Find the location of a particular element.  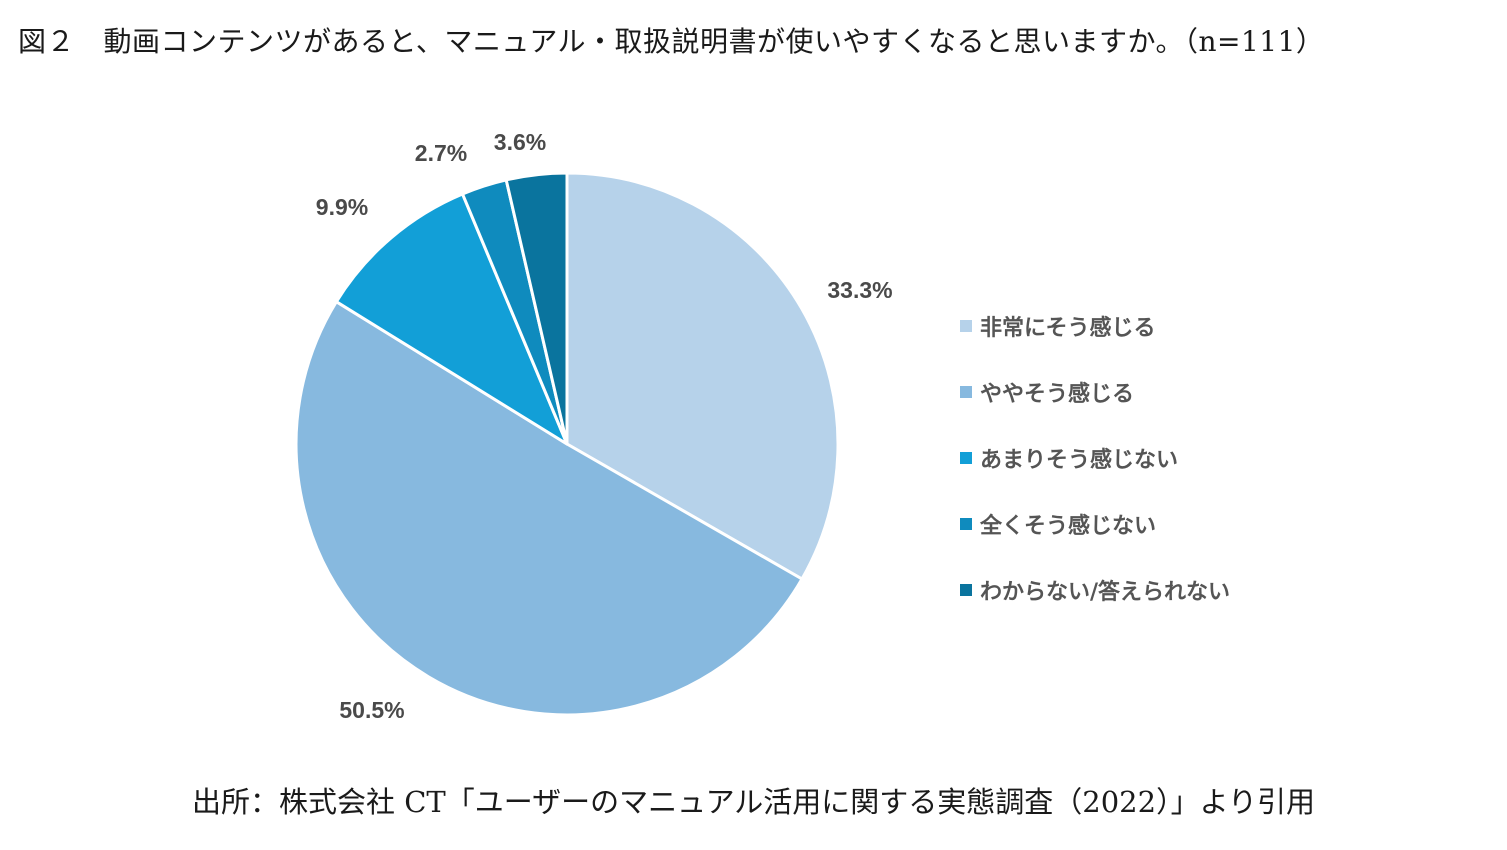

legend-label: わからない/答えられない is located at coordinates (1105, 592).